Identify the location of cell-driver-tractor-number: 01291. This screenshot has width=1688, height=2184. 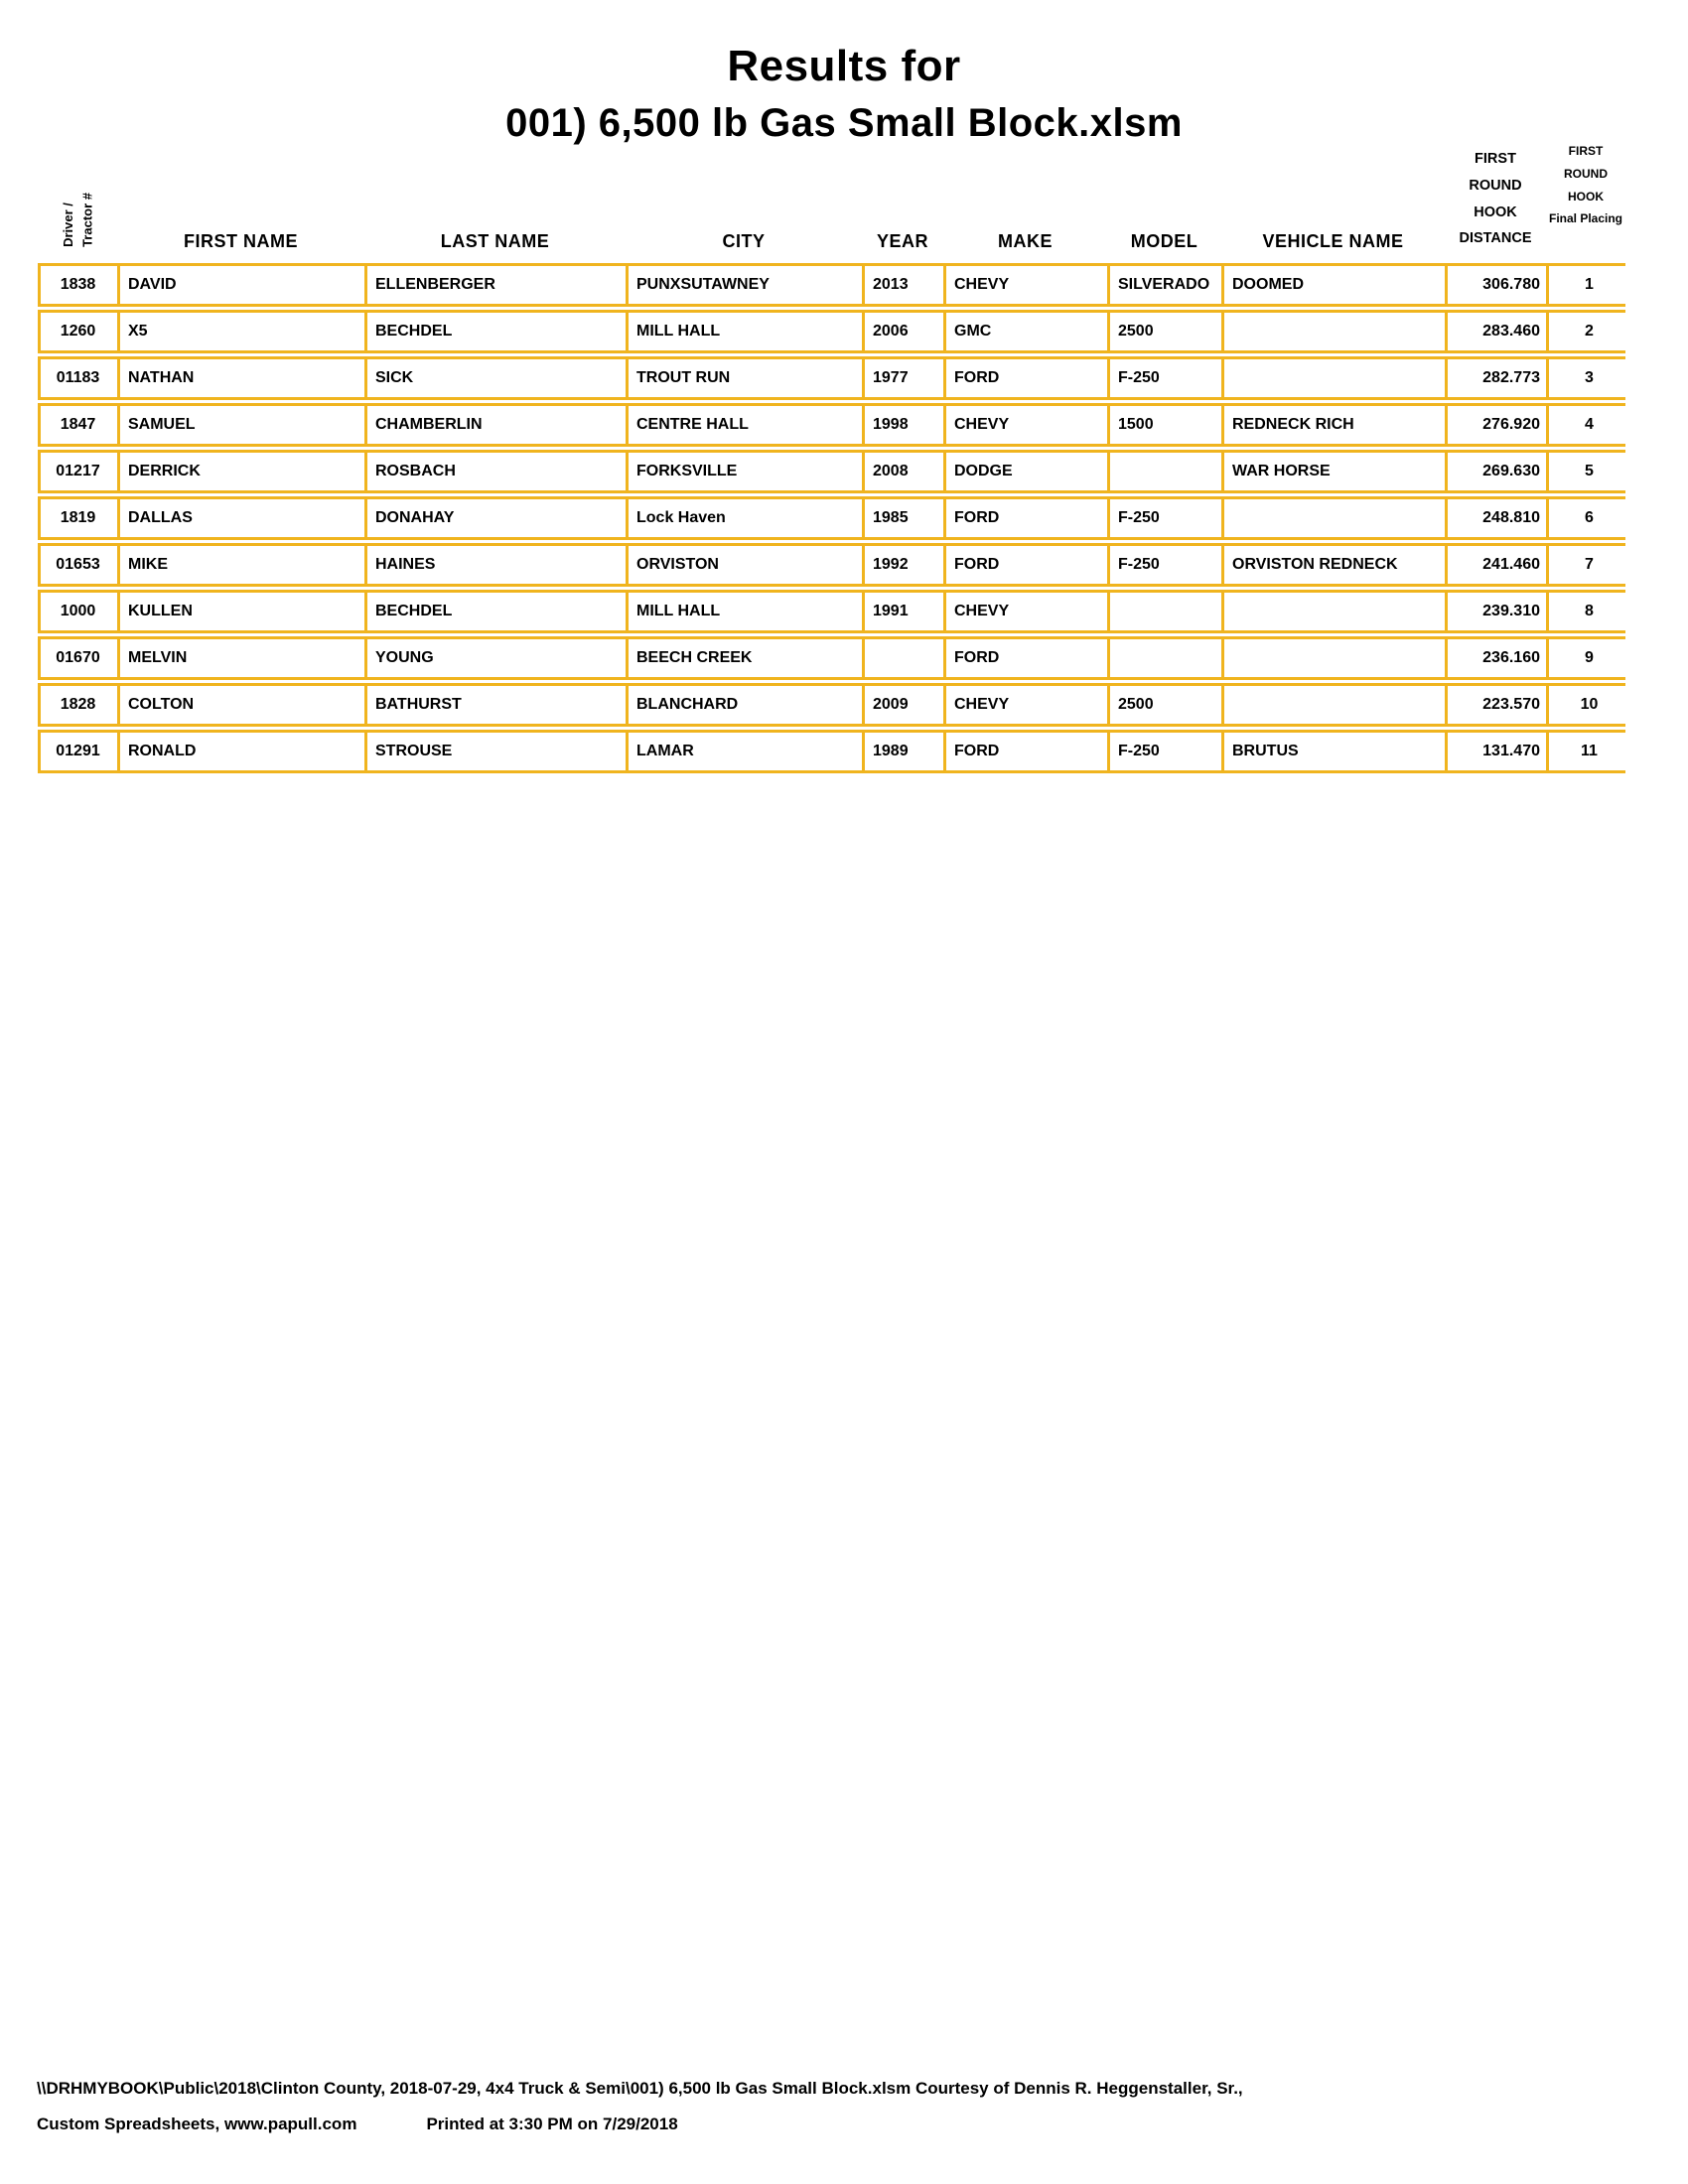
(77, 752).